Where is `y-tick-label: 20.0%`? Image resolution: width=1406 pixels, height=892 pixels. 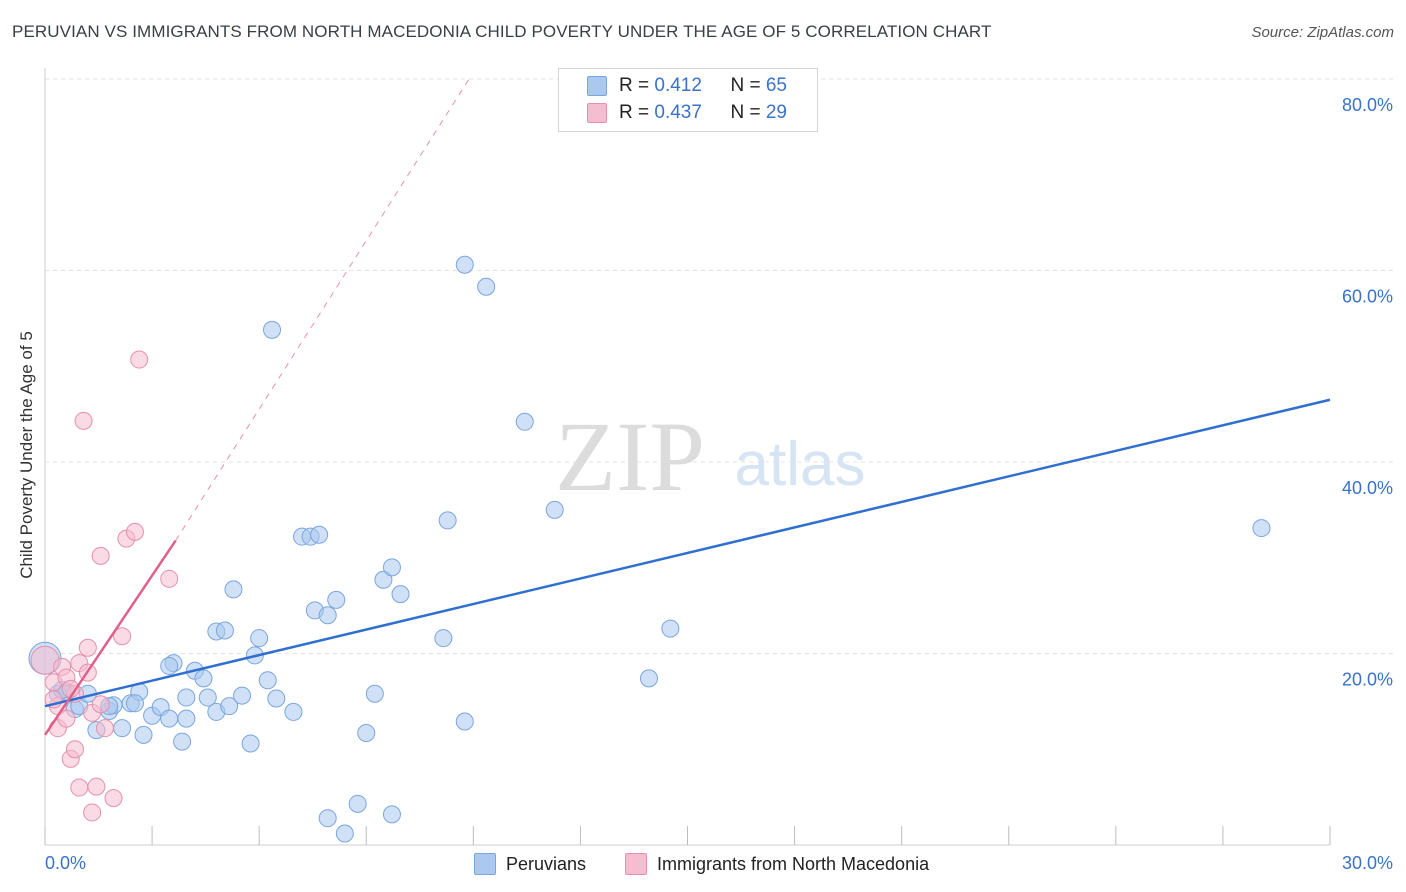 y-tick-label: 20.0% is located at coordinates (1367, 680).